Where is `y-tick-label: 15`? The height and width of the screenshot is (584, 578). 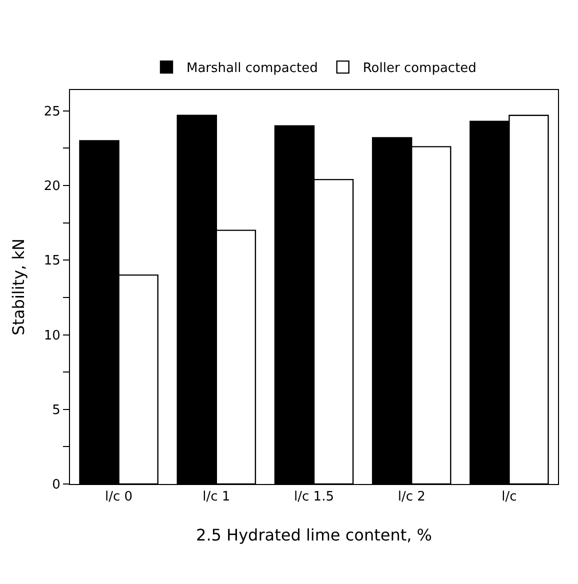
y-tick-label: 15 is located at coordinates (52, 261).